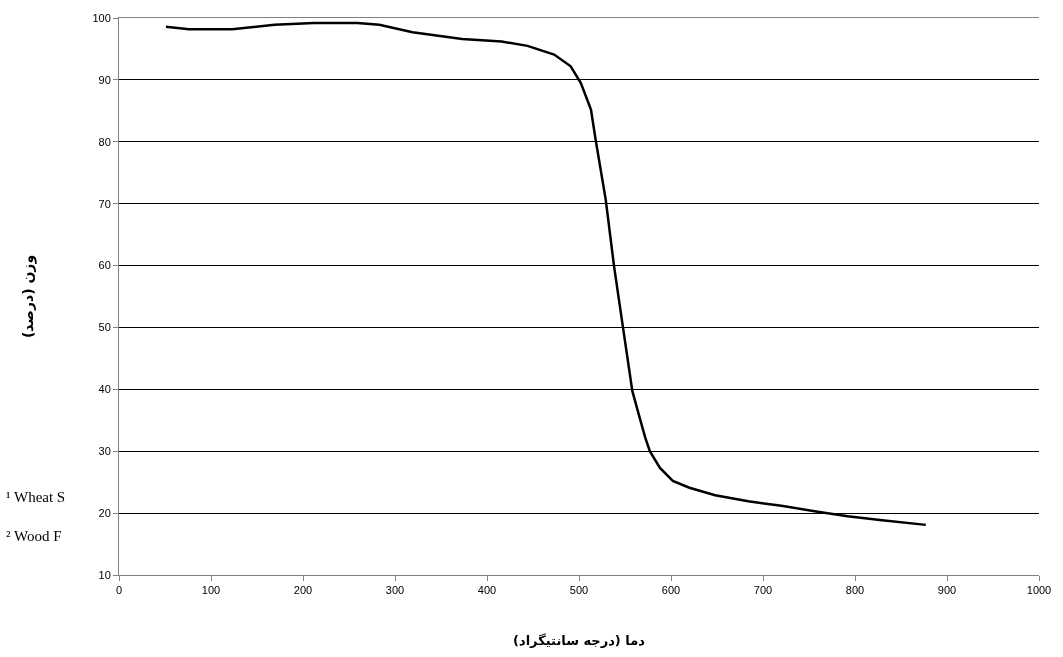 This screenshot has width=1063, height=657. I want to click on y-tick-label: 30, so click(104, 451).